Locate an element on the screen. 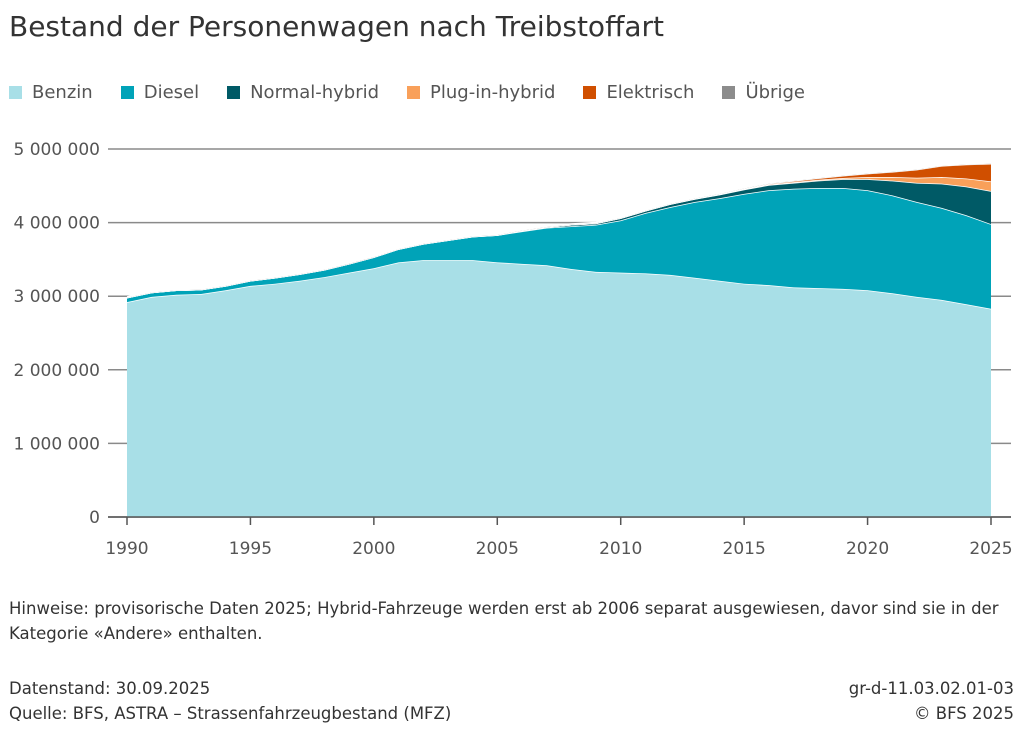 This screenshot has height=735, width=1024. chart-code: gr-d-11.03.02.01-03 is located at coordinates (931, 688).